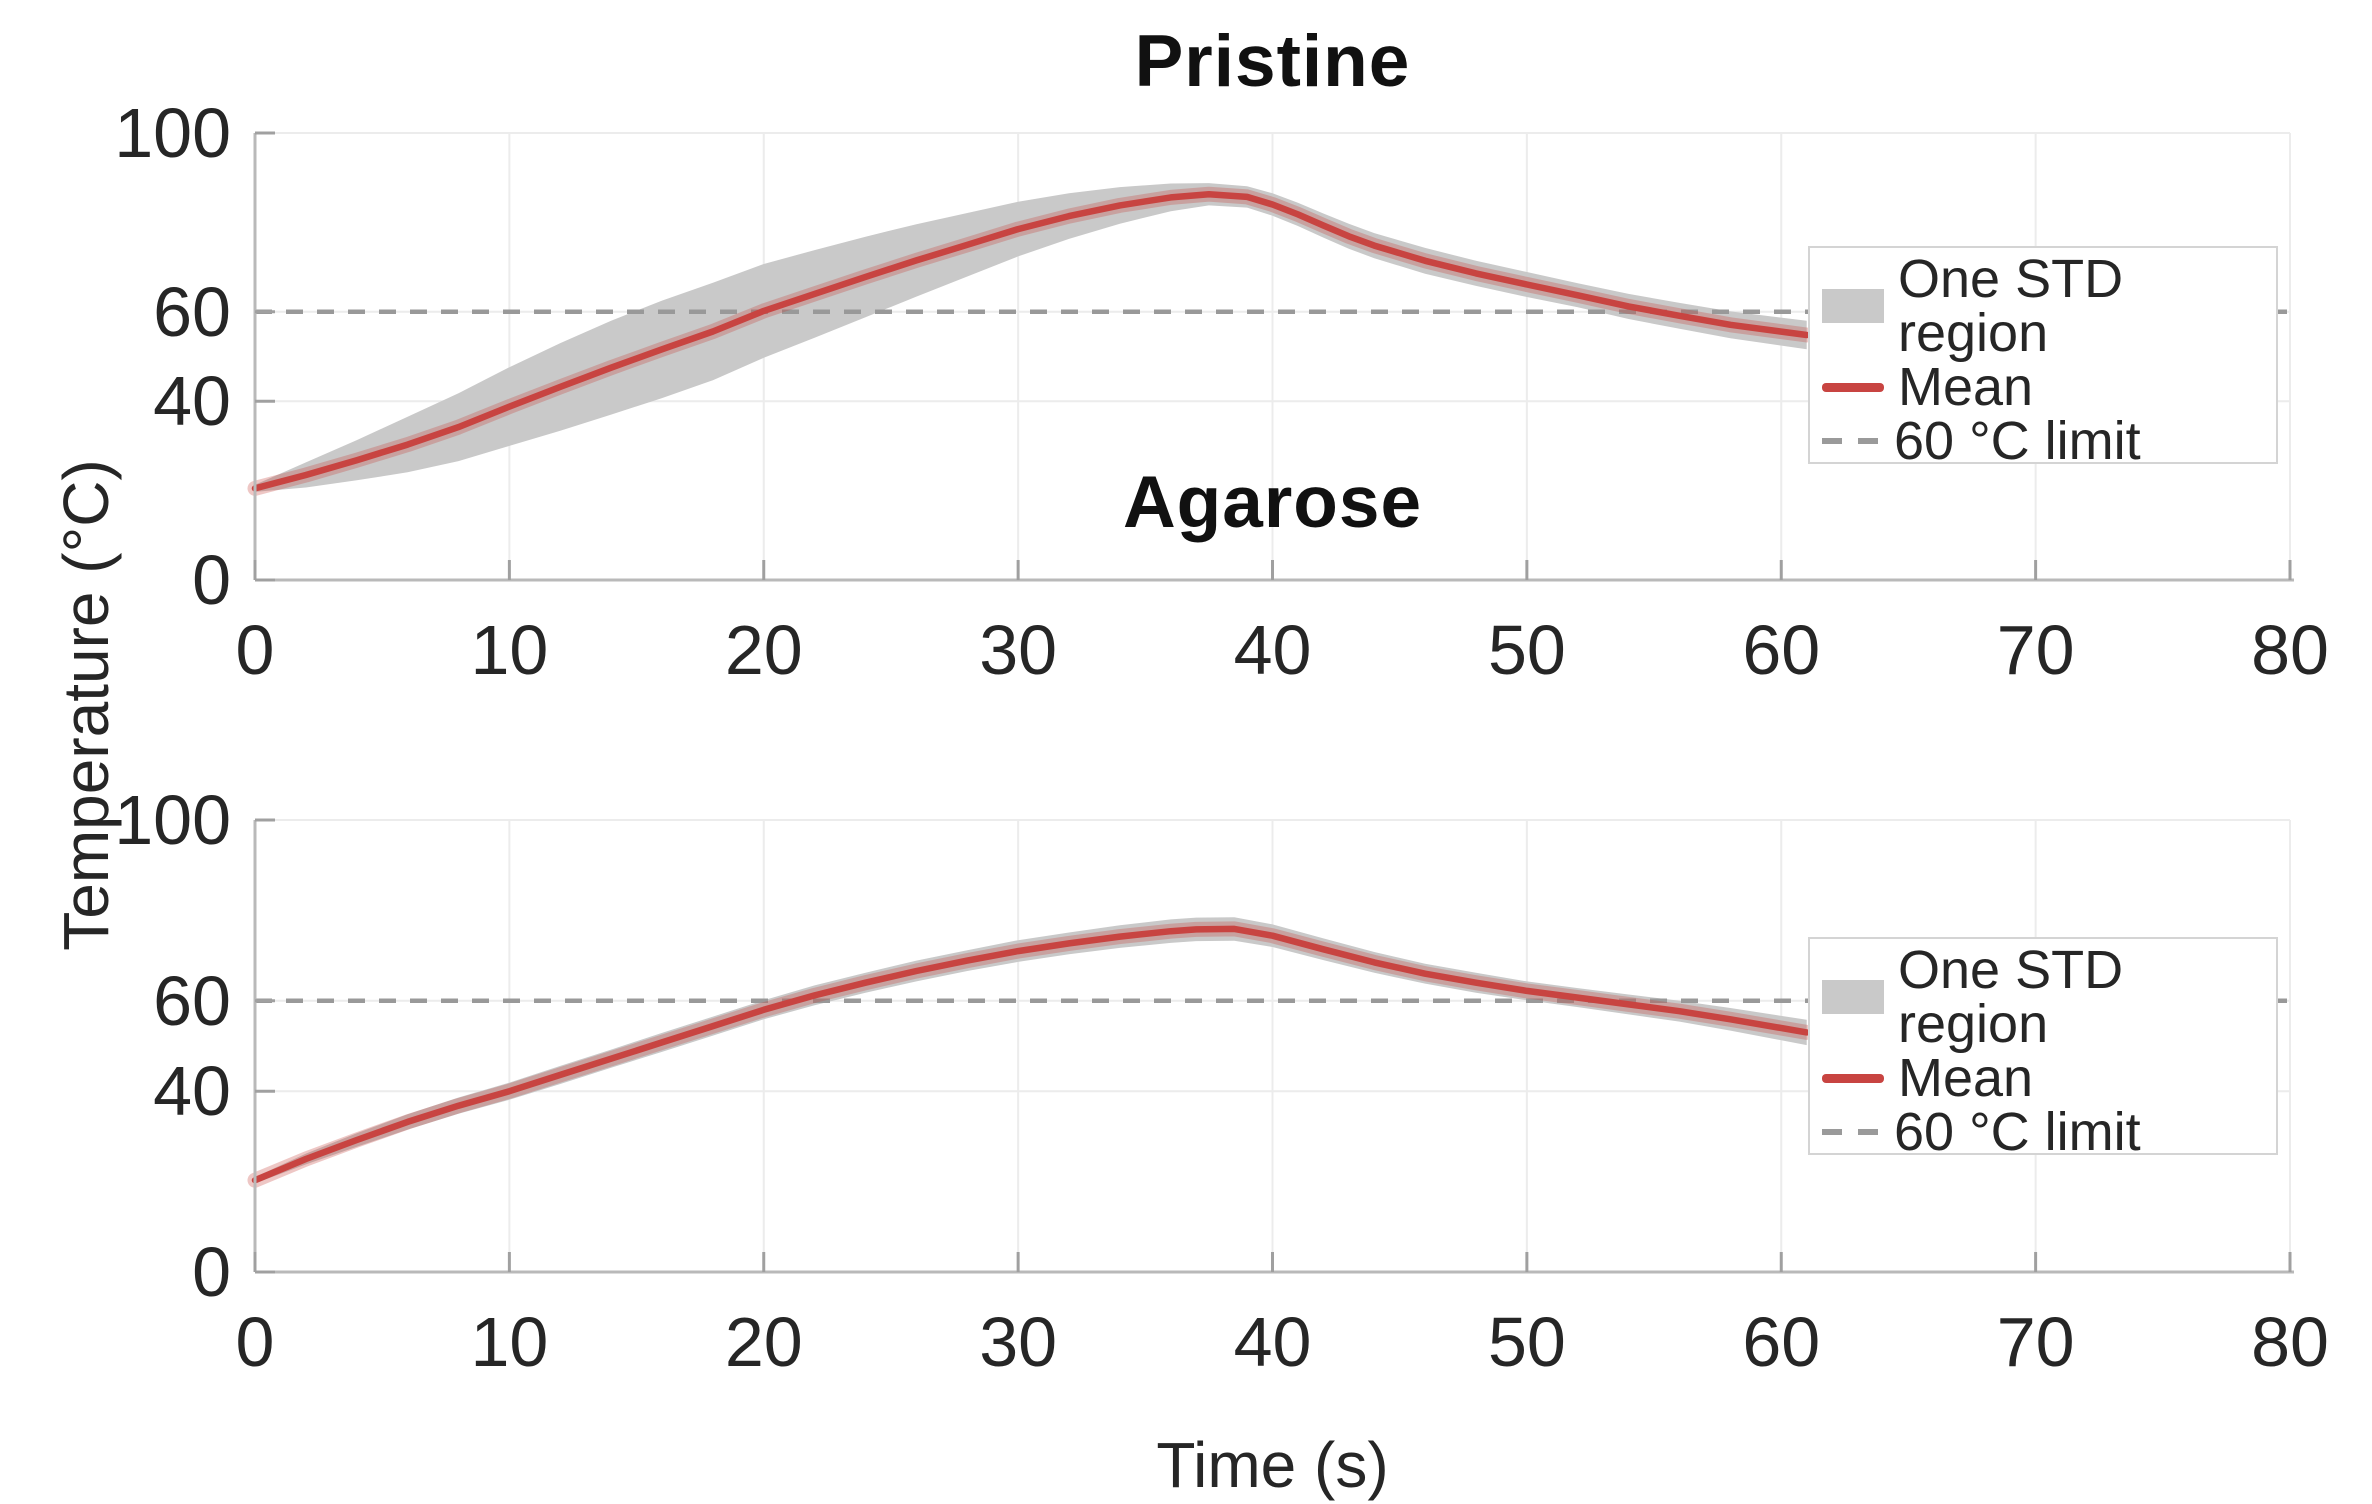 This screenshot has height=1504, width=2372. I want to click on std-band, so click(1031, 1050).